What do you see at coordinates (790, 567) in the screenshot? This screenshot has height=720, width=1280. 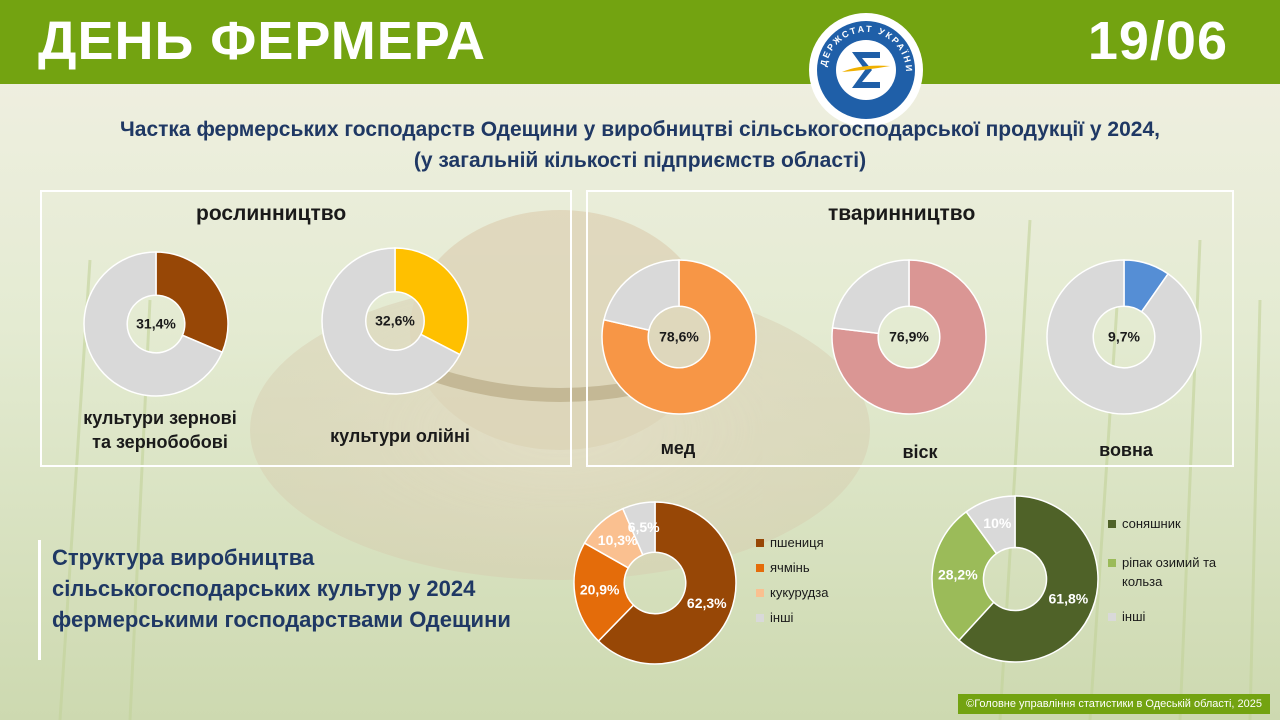 I see `legend-label: ячмінь` at bounding box center [790, 567].